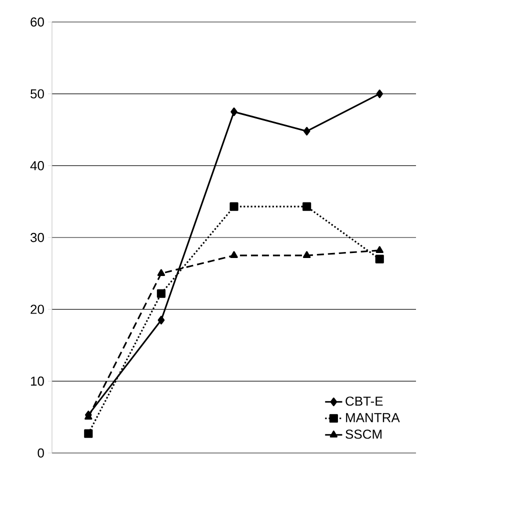  Describe the element at coordinates (37, 381) in the screenshot. I see `y-tick-label: 10` at that location.